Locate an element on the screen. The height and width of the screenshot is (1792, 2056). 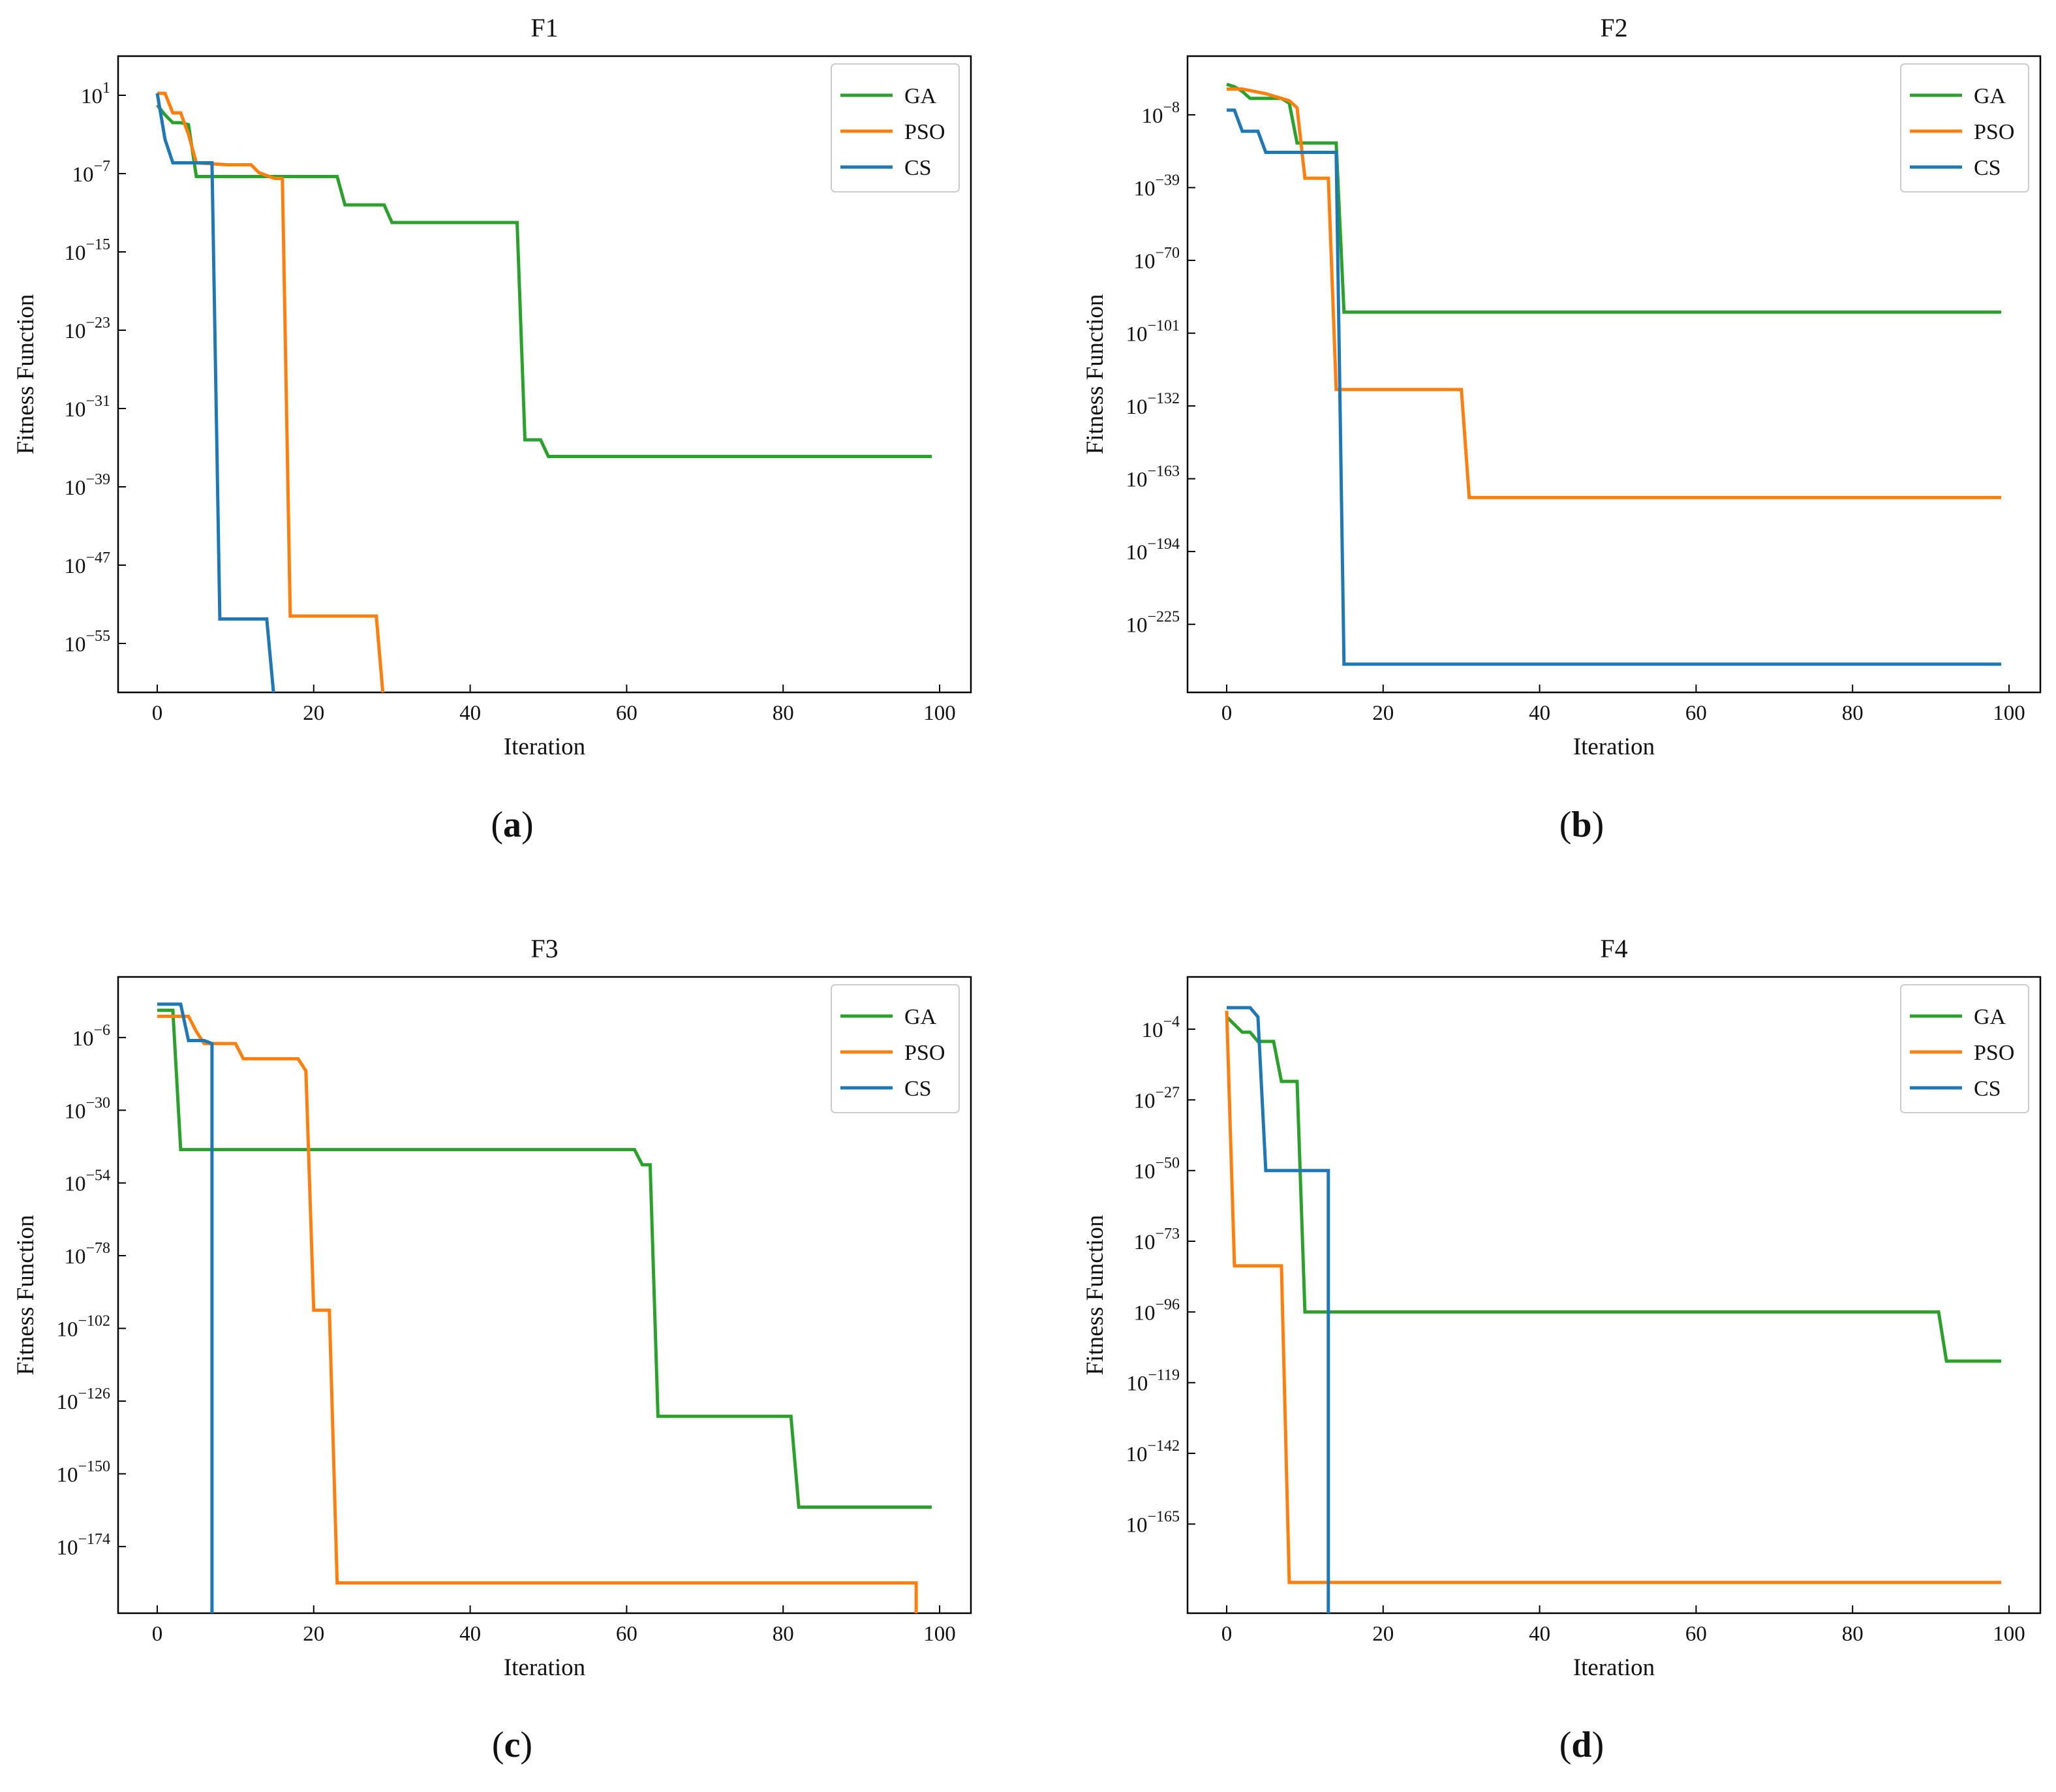
y-tick-label: 10⁻⁴⁷ is located at coordinates (87, 563).